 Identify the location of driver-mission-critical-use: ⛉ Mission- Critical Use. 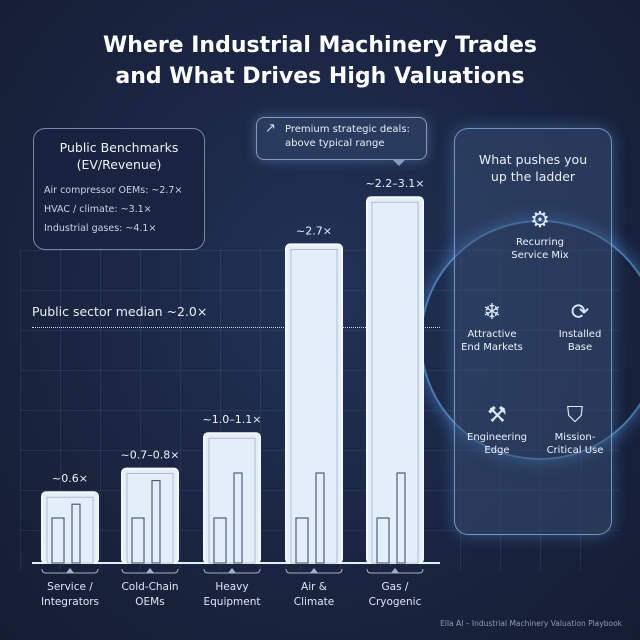
(575, 430).